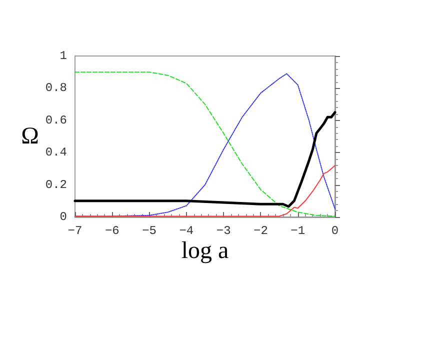 This screenshot has height=350, width=431. Describe the element at coordinates (261, 231) in the screenshot. I see `x-tick-label: −2` at that location.